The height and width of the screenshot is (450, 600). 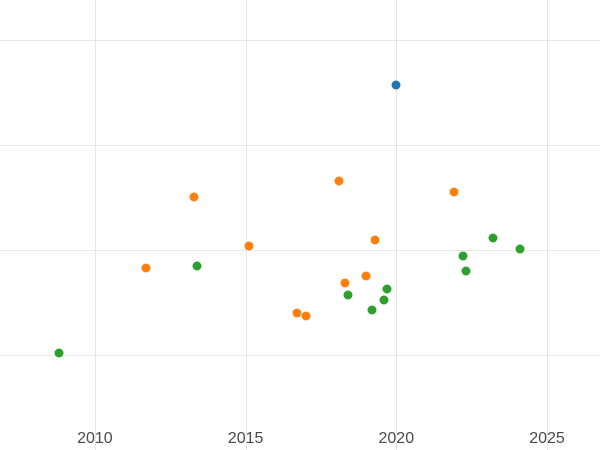 What do you see at coordinates (245, 438) in the screenshot?
I see `x-tick-label: 2015` at bounding box center [245, 438].